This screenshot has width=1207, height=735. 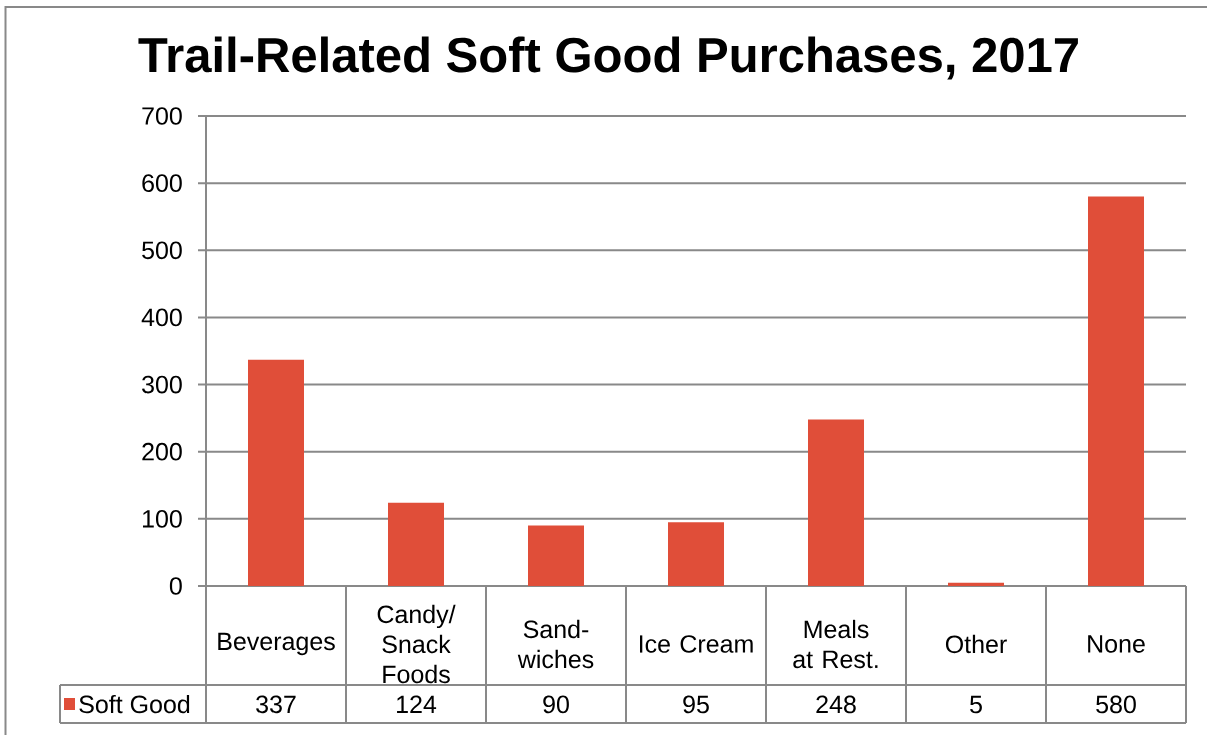 What do you see at coordinates (276, 644) in the screenshot?
I see `x-tick-label: Beverages` at bounding box center [276, 644].